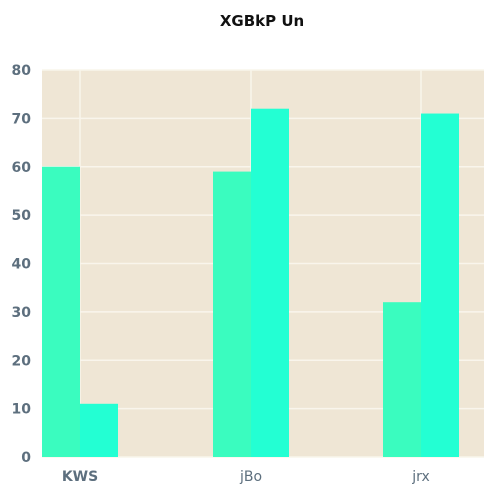 The height and width of the screenshot is (497, 497). What do you see at coordinates (26, 458) in the screenshot?
I see `y-tick-label: 0` at bounding box center [26, 458].